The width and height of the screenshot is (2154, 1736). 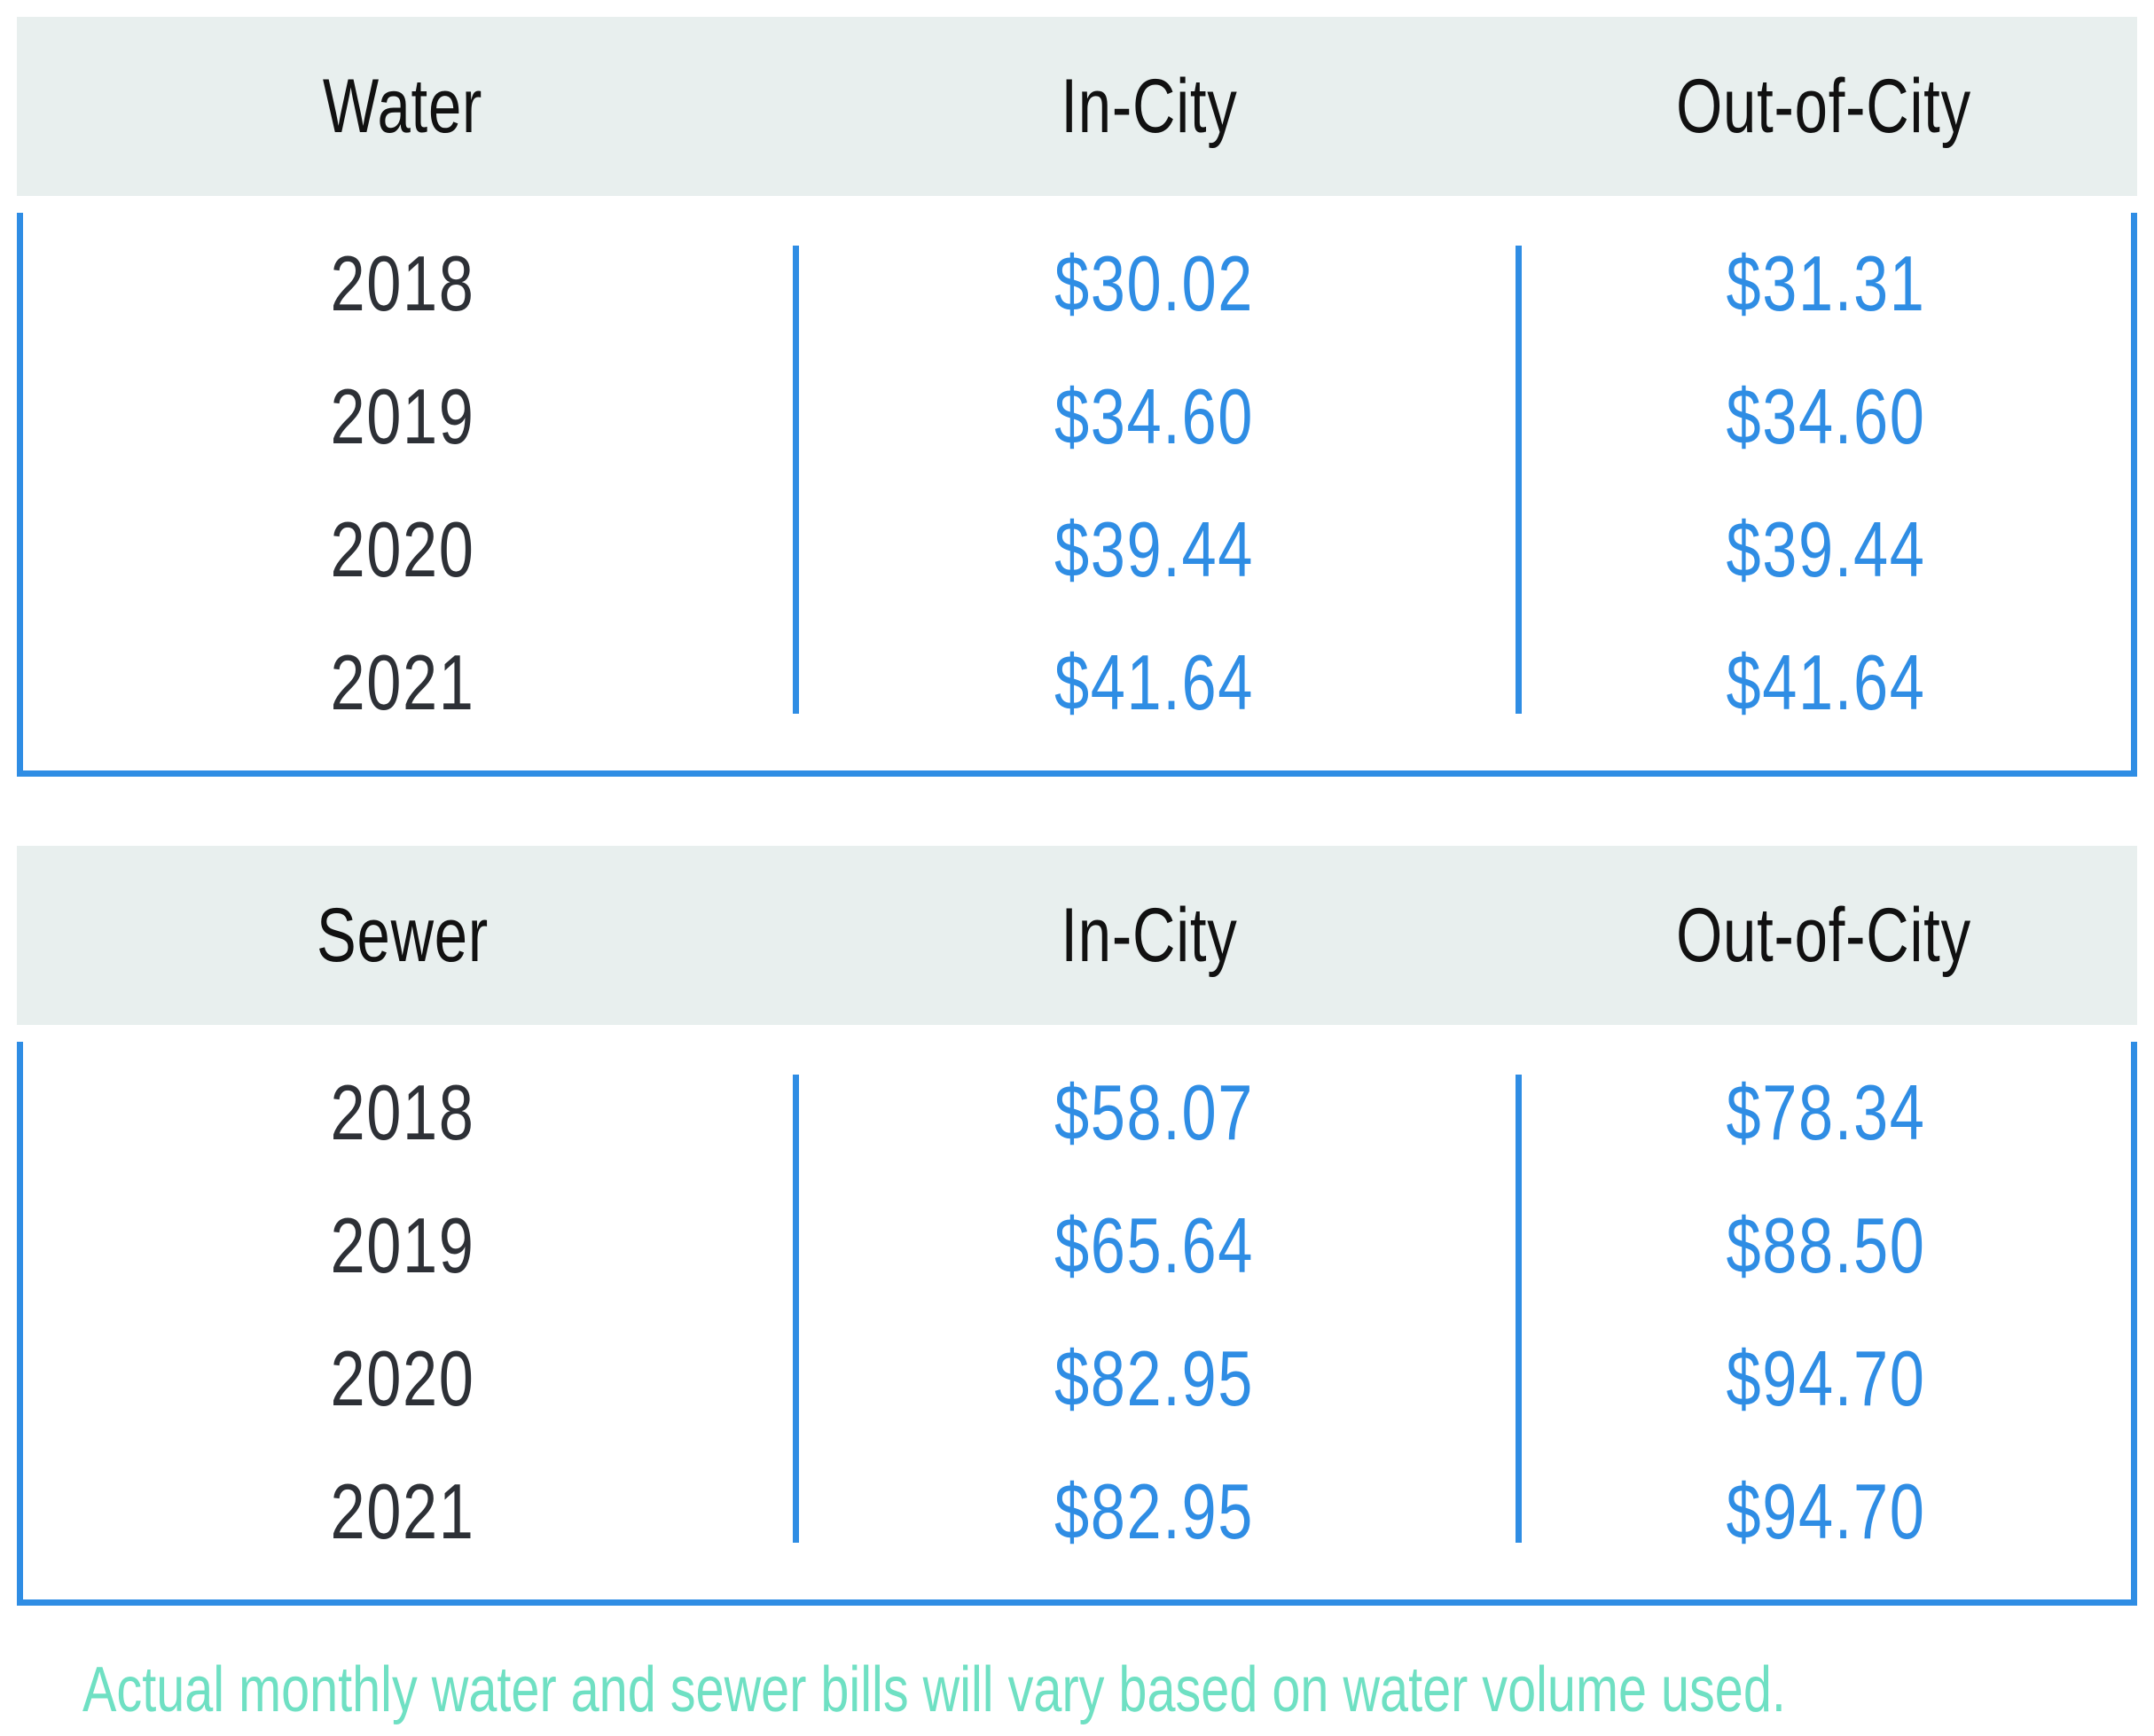 I want to click on table-row: 2020 $82.95 $94.70, so click(x=1077, y=1378).